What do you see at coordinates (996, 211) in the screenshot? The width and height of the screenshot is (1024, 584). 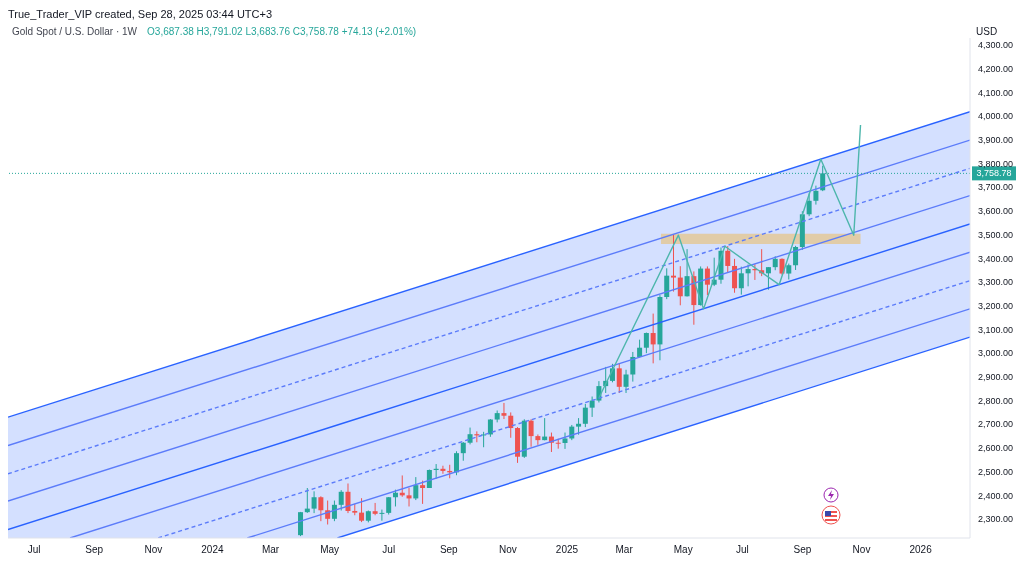 I see `y-tick-label: 3,600.00` at bounding box center [996, 211].